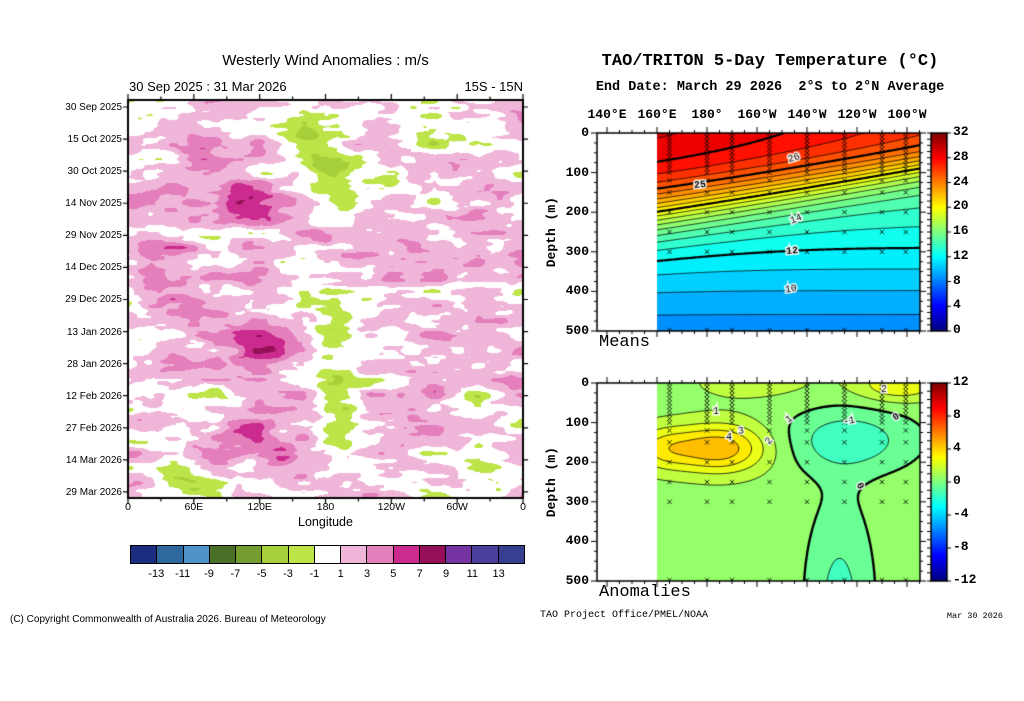  What do you see at coordinates (939, 232) in the screenshot?
I see `means-colorbar` at bounding box center [939, 232].